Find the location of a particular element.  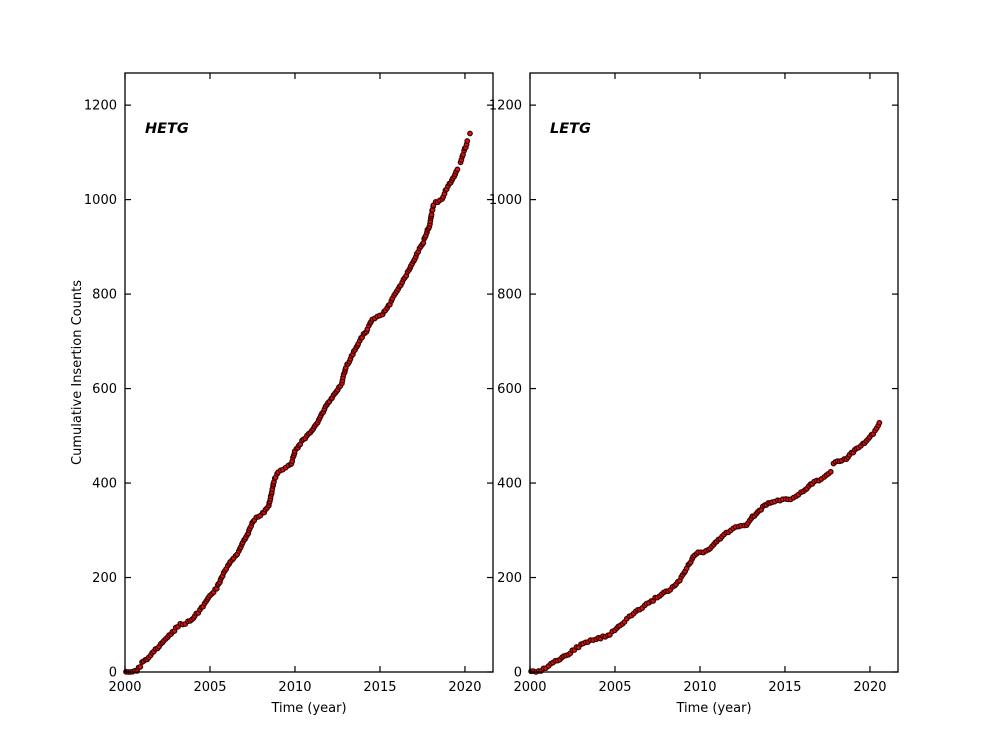

letg-y-tick-label: 0 is located at coordinates (518, 673).